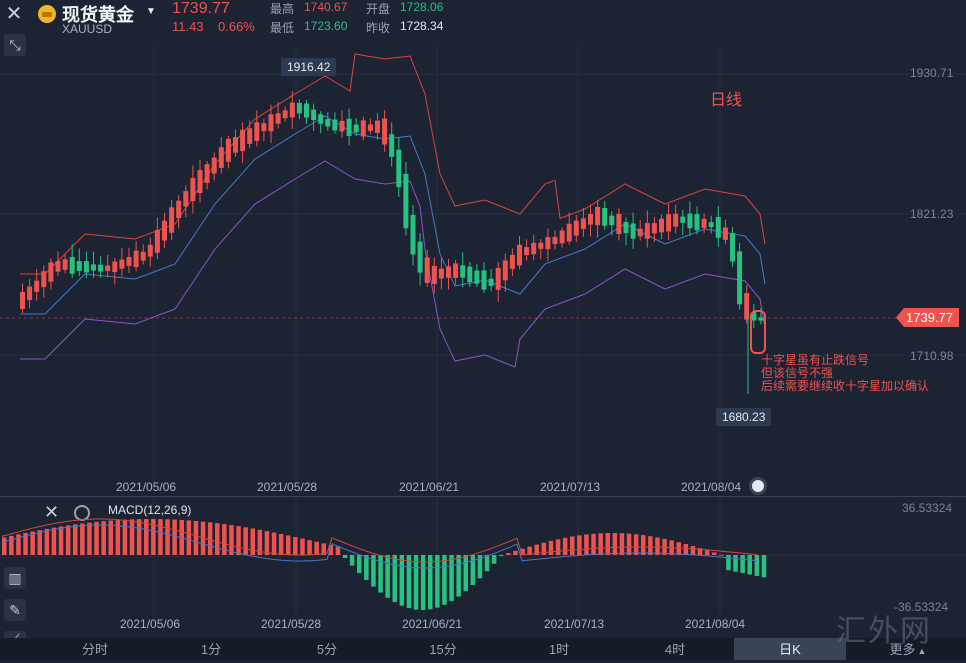 The height and width of the screenshot is (663, 966). I want to click on collapse-arrows-icon: ⤡, so click(15, 45).